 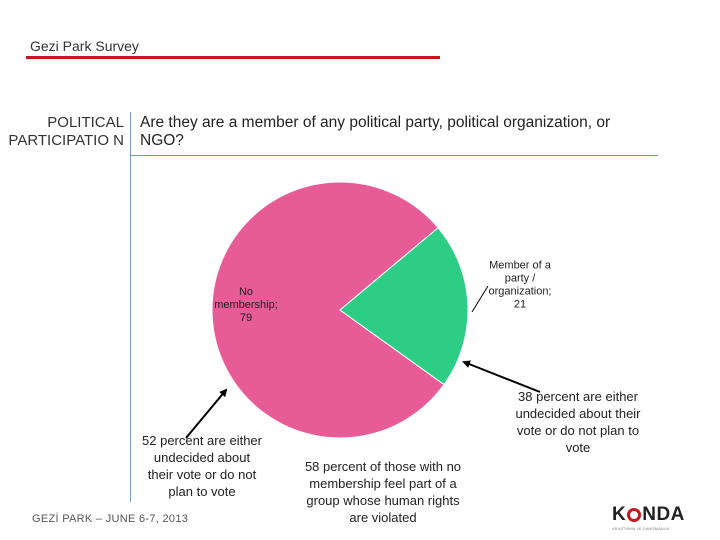 I want to click on left-callout-arrow, so click(x=206, y=413).